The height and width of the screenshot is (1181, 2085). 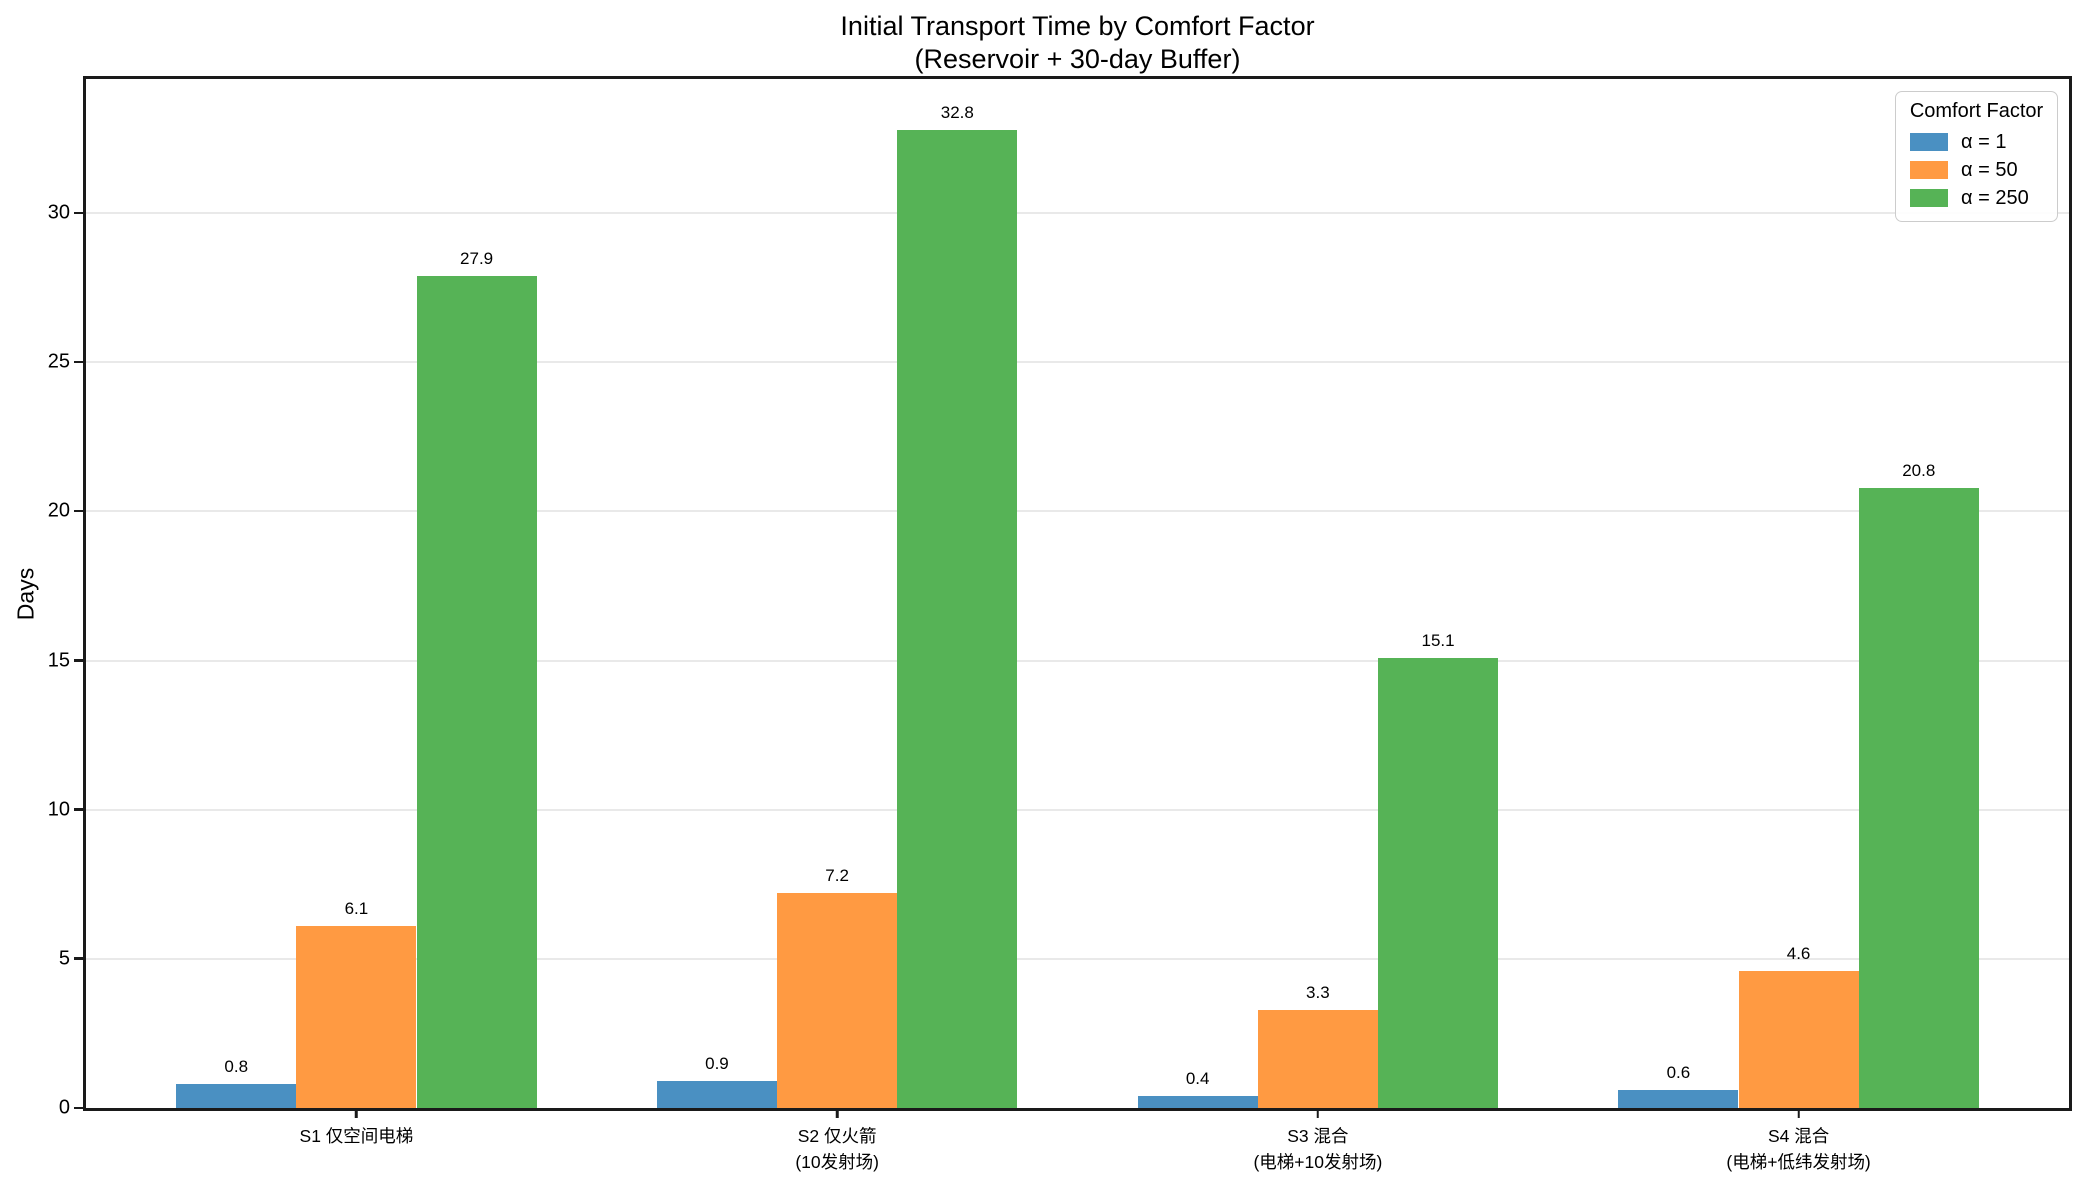 What do you see at coordinates (356, 1136) in the screenshot?
I see `x-category-label-1: S1 仅空间电梯` at bounding box center [356, 1136].